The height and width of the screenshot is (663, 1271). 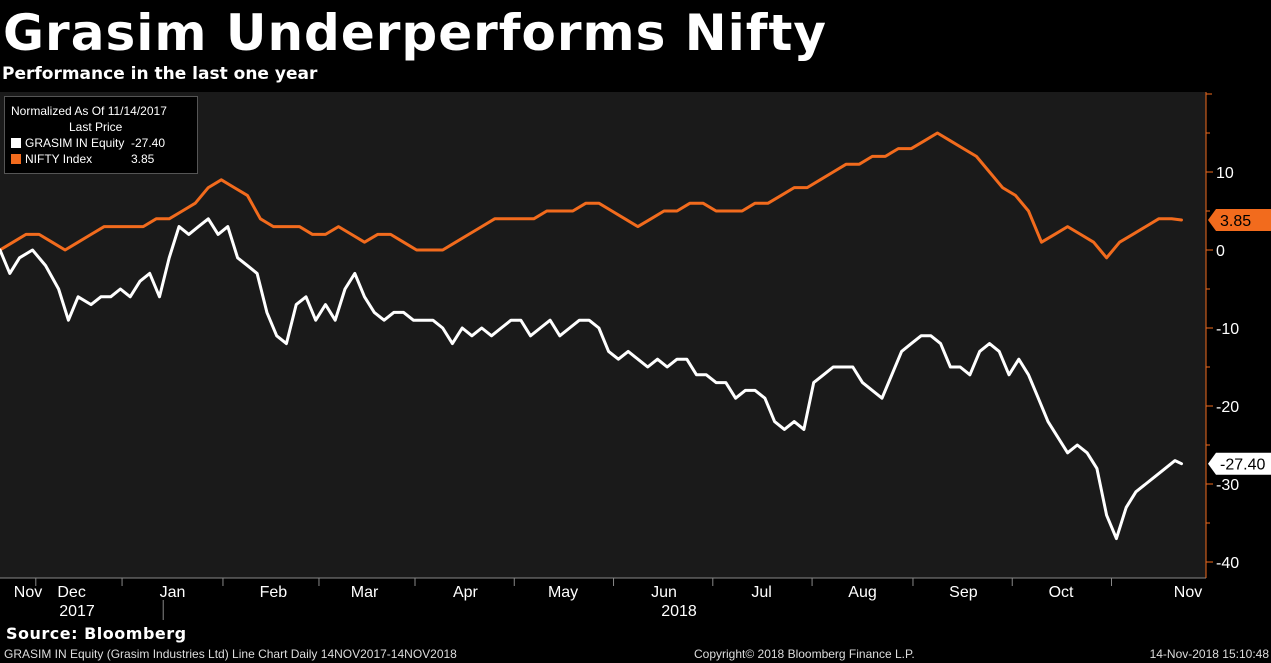 I want to click on legend-name-nifty: NIFTY Index, so click(x=59, y=159).